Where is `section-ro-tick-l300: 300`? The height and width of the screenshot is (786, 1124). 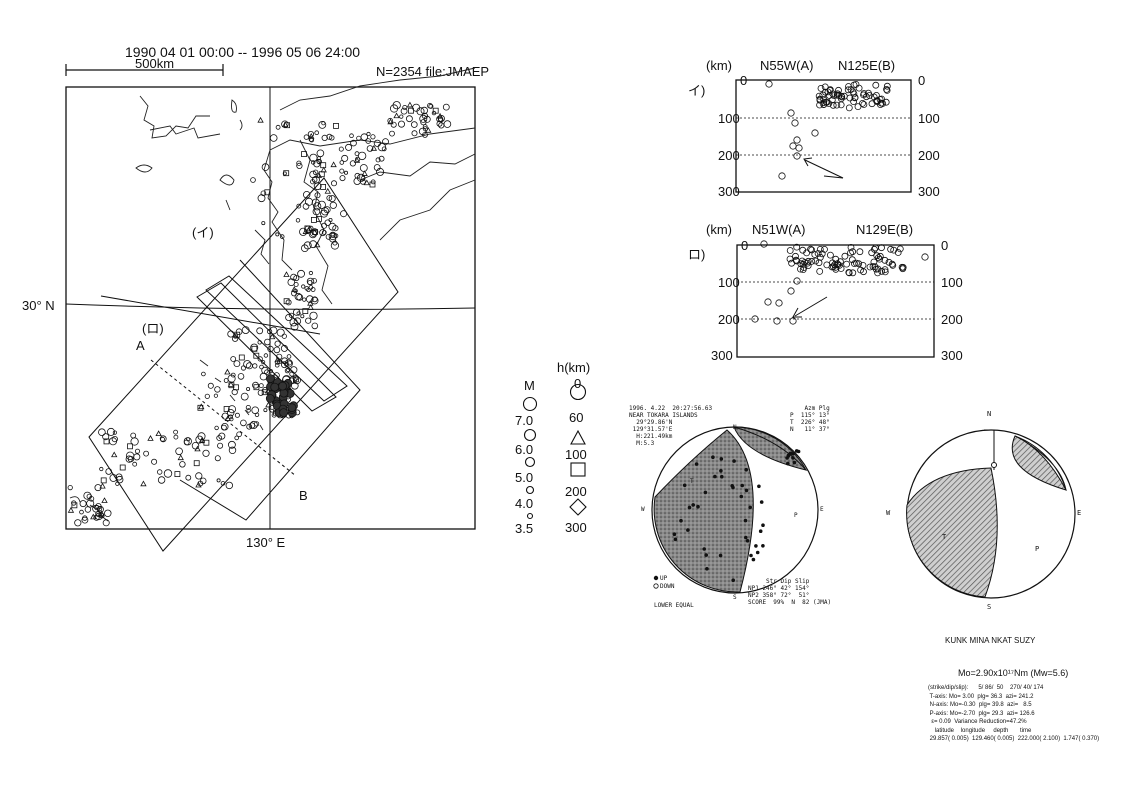
section-ro-tick-l300: 300 is located at coordinates (722, 355).